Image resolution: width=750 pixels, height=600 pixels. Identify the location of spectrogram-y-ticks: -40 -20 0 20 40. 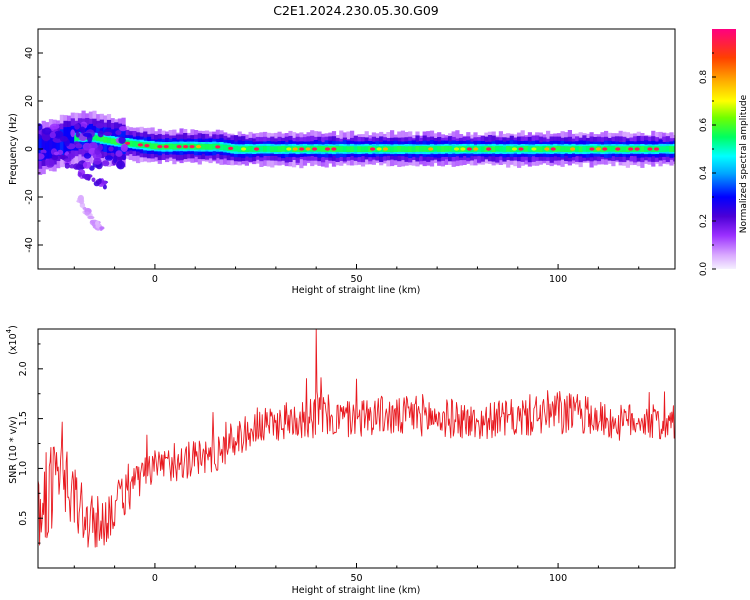
(33, 149).